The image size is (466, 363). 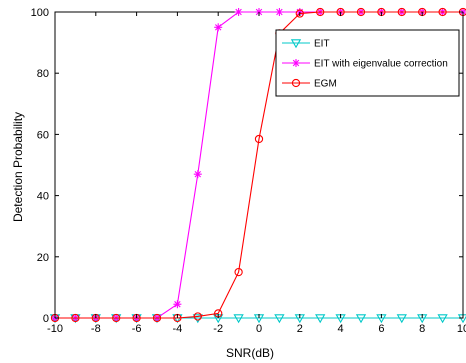 What do you see at coordinates (46, 319) in the screenshot?
I see `y-tick-label: 0` at bounding box center [46, 319].